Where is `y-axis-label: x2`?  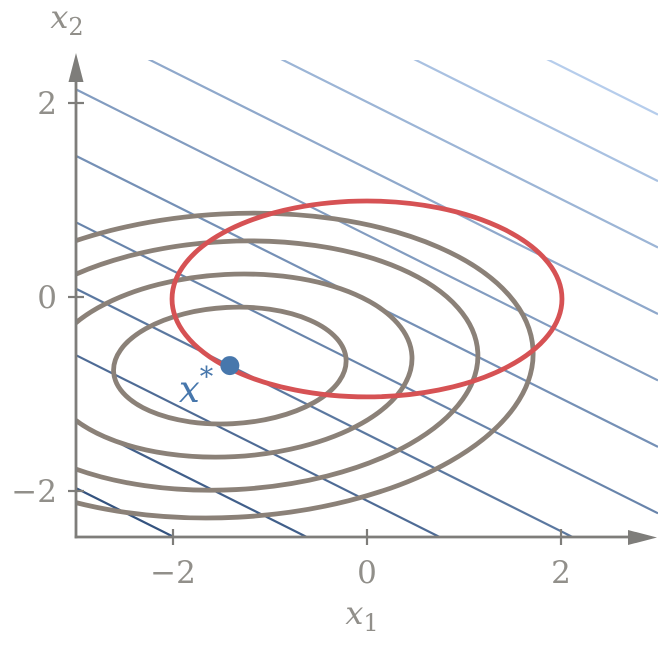 y-axis-label: x2 is located at coordinates (66, 20).